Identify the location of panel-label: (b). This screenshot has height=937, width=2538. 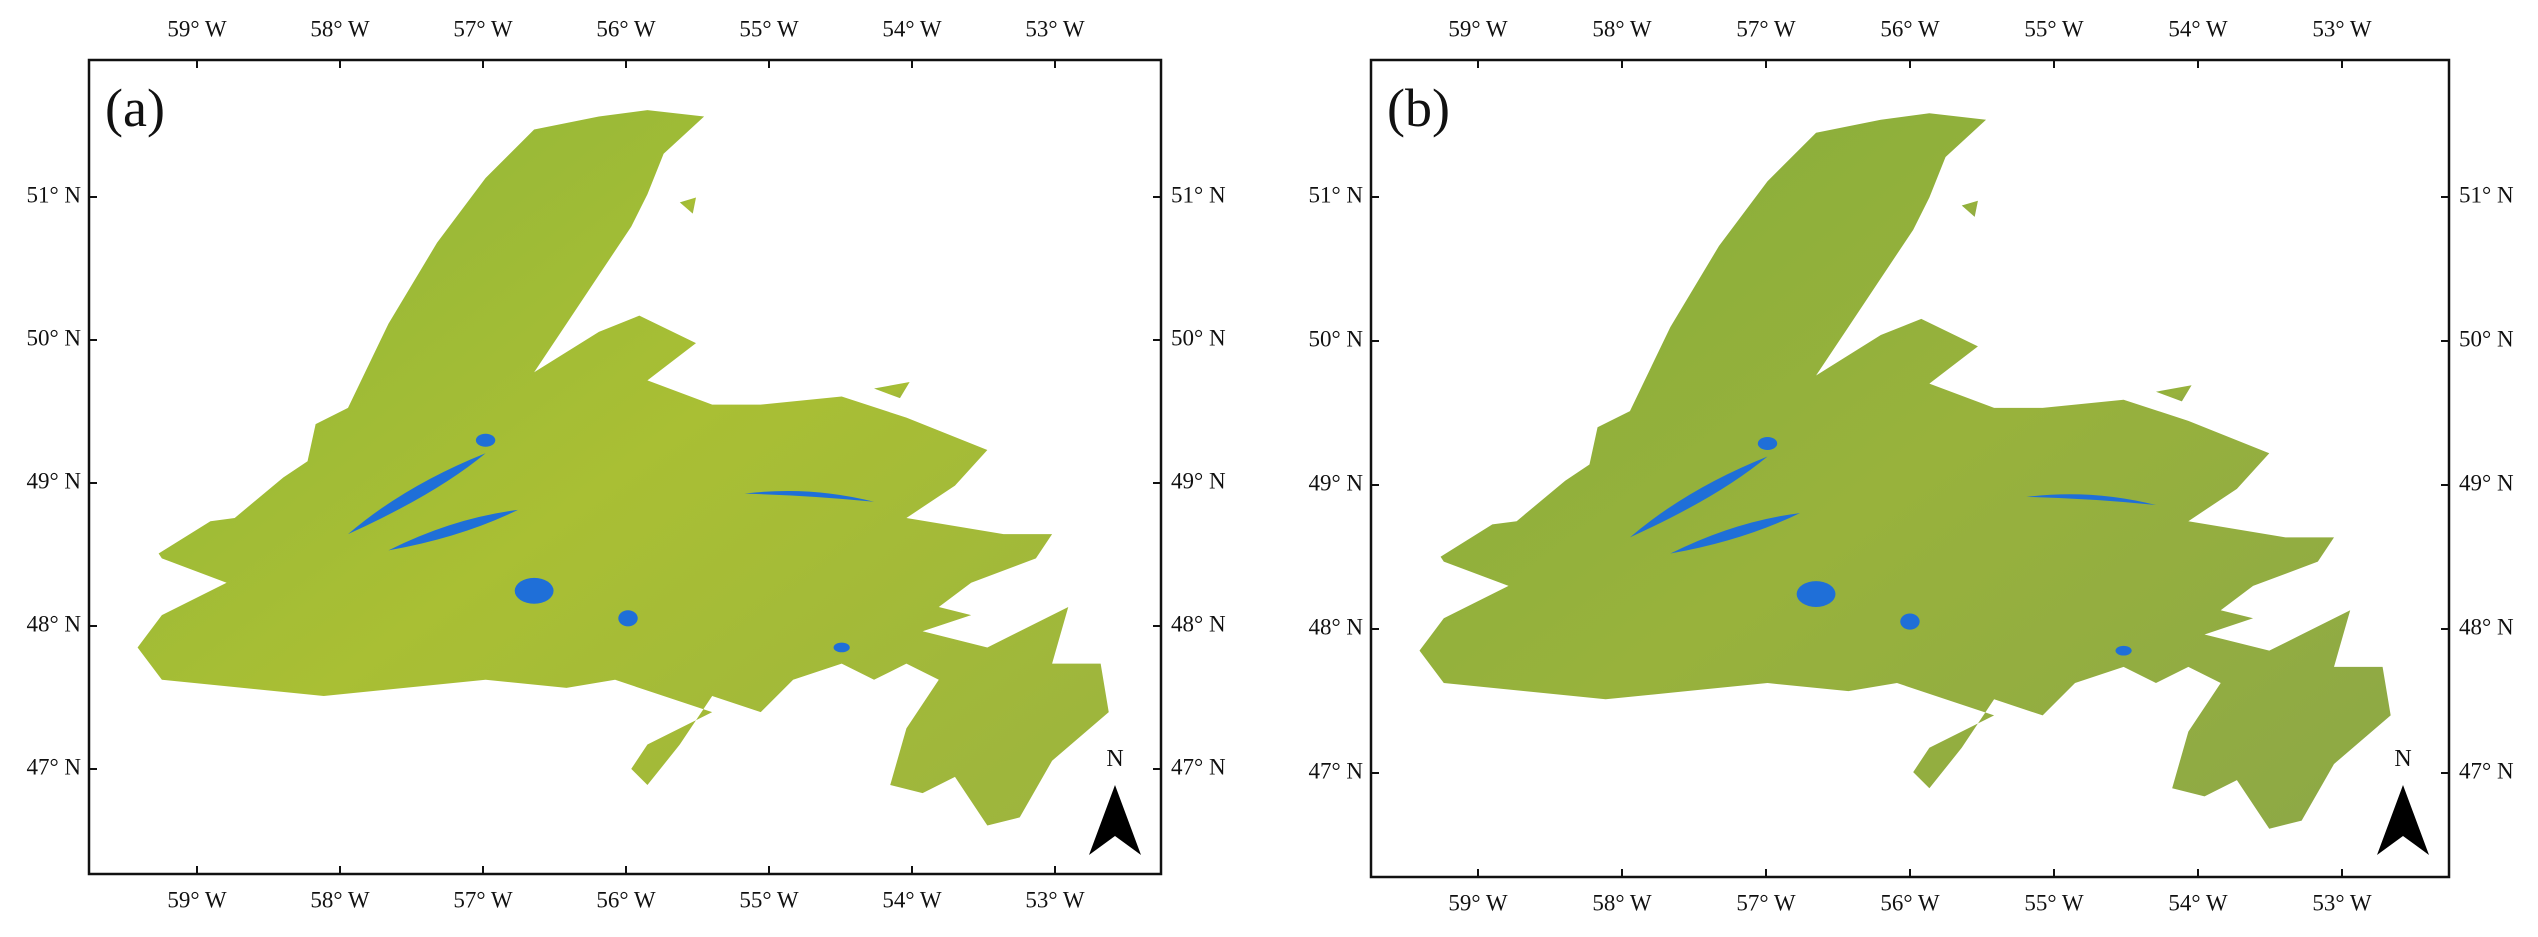
(1418, 108).